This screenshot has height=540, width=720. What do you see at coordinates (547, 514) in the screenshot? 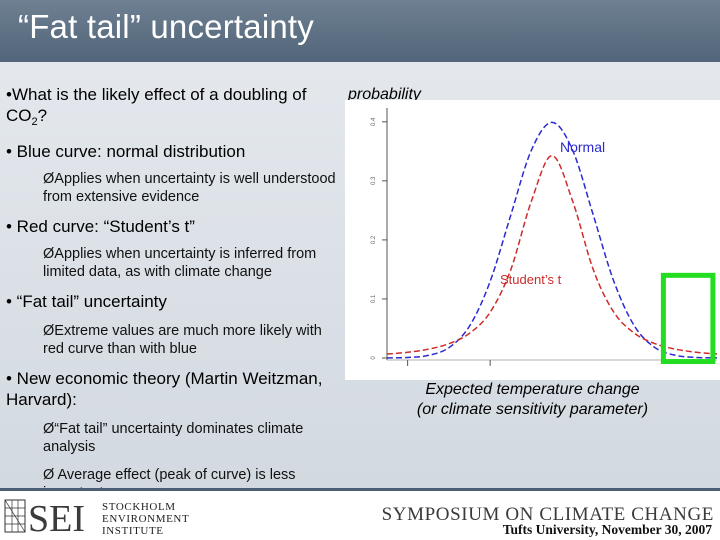
I see `symposium-title: SYMPOSIUM ON CLIMATE CHANGE` at bounding box center [547, 514].